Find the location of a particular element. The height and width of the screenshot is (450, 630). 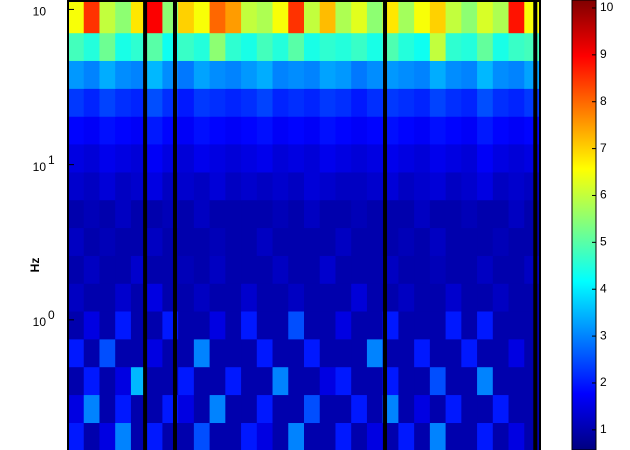

data-gap is located at coordinates (145, 225).